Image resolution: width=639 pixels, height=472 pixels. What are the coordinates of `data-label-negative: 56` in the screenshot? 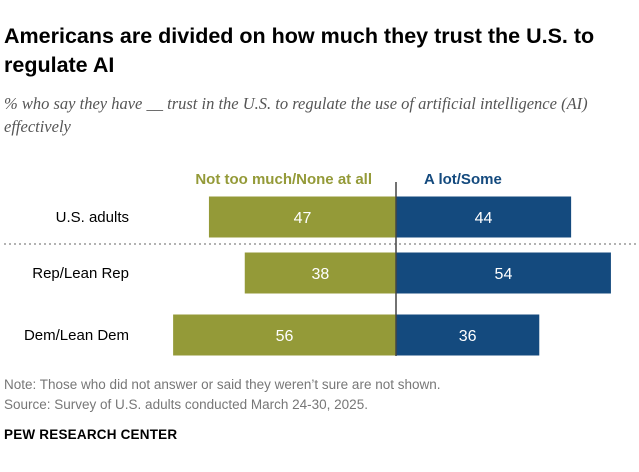 It's located at (285, 336).